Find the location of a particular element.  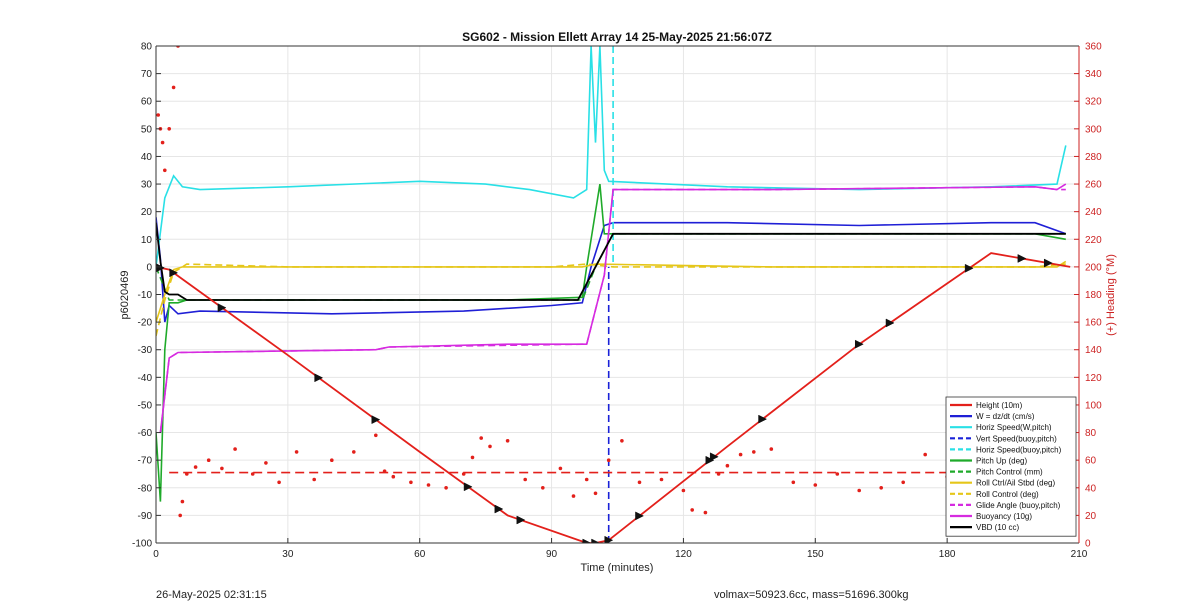

footer-timestamp: 26-May-2025 02:31:15 is located at coordinates (211, 595).